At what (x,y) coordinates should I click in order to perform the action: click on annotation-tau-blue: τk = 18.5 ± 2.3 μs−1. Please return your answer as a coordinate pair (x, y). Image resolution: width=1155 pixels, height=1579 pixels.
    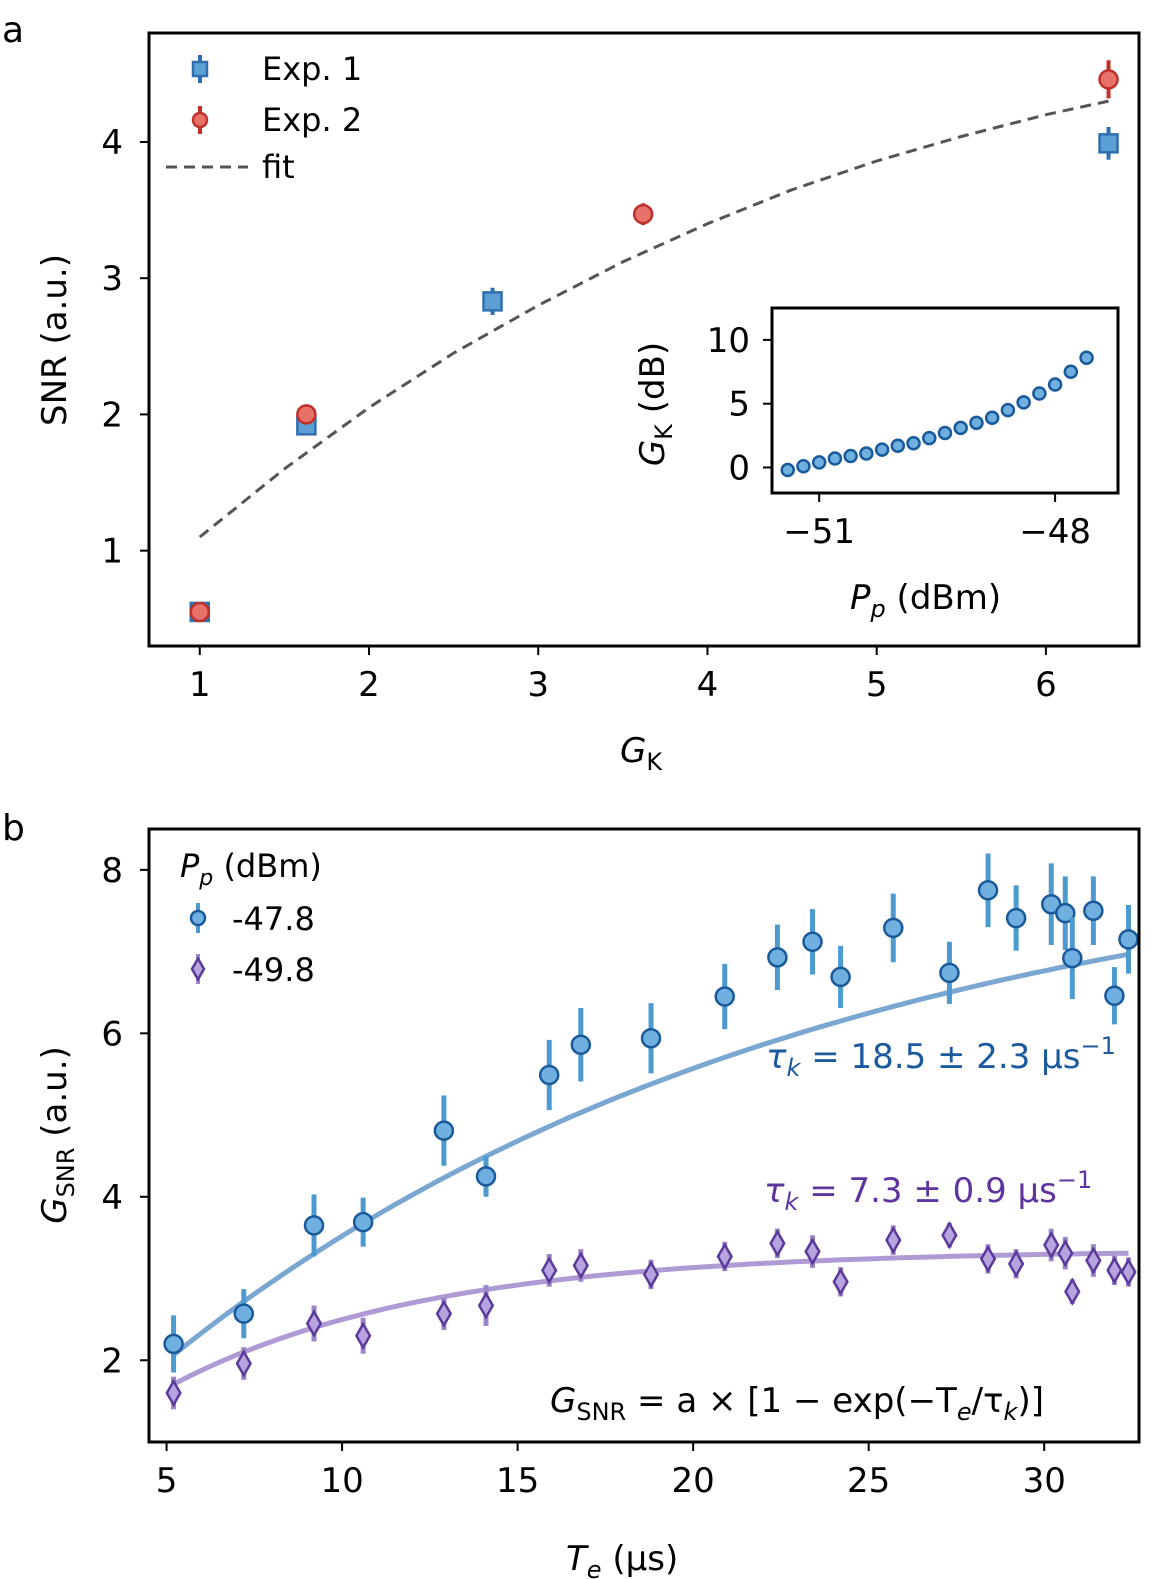
    Looking at the image, I should click on (941, 1057).